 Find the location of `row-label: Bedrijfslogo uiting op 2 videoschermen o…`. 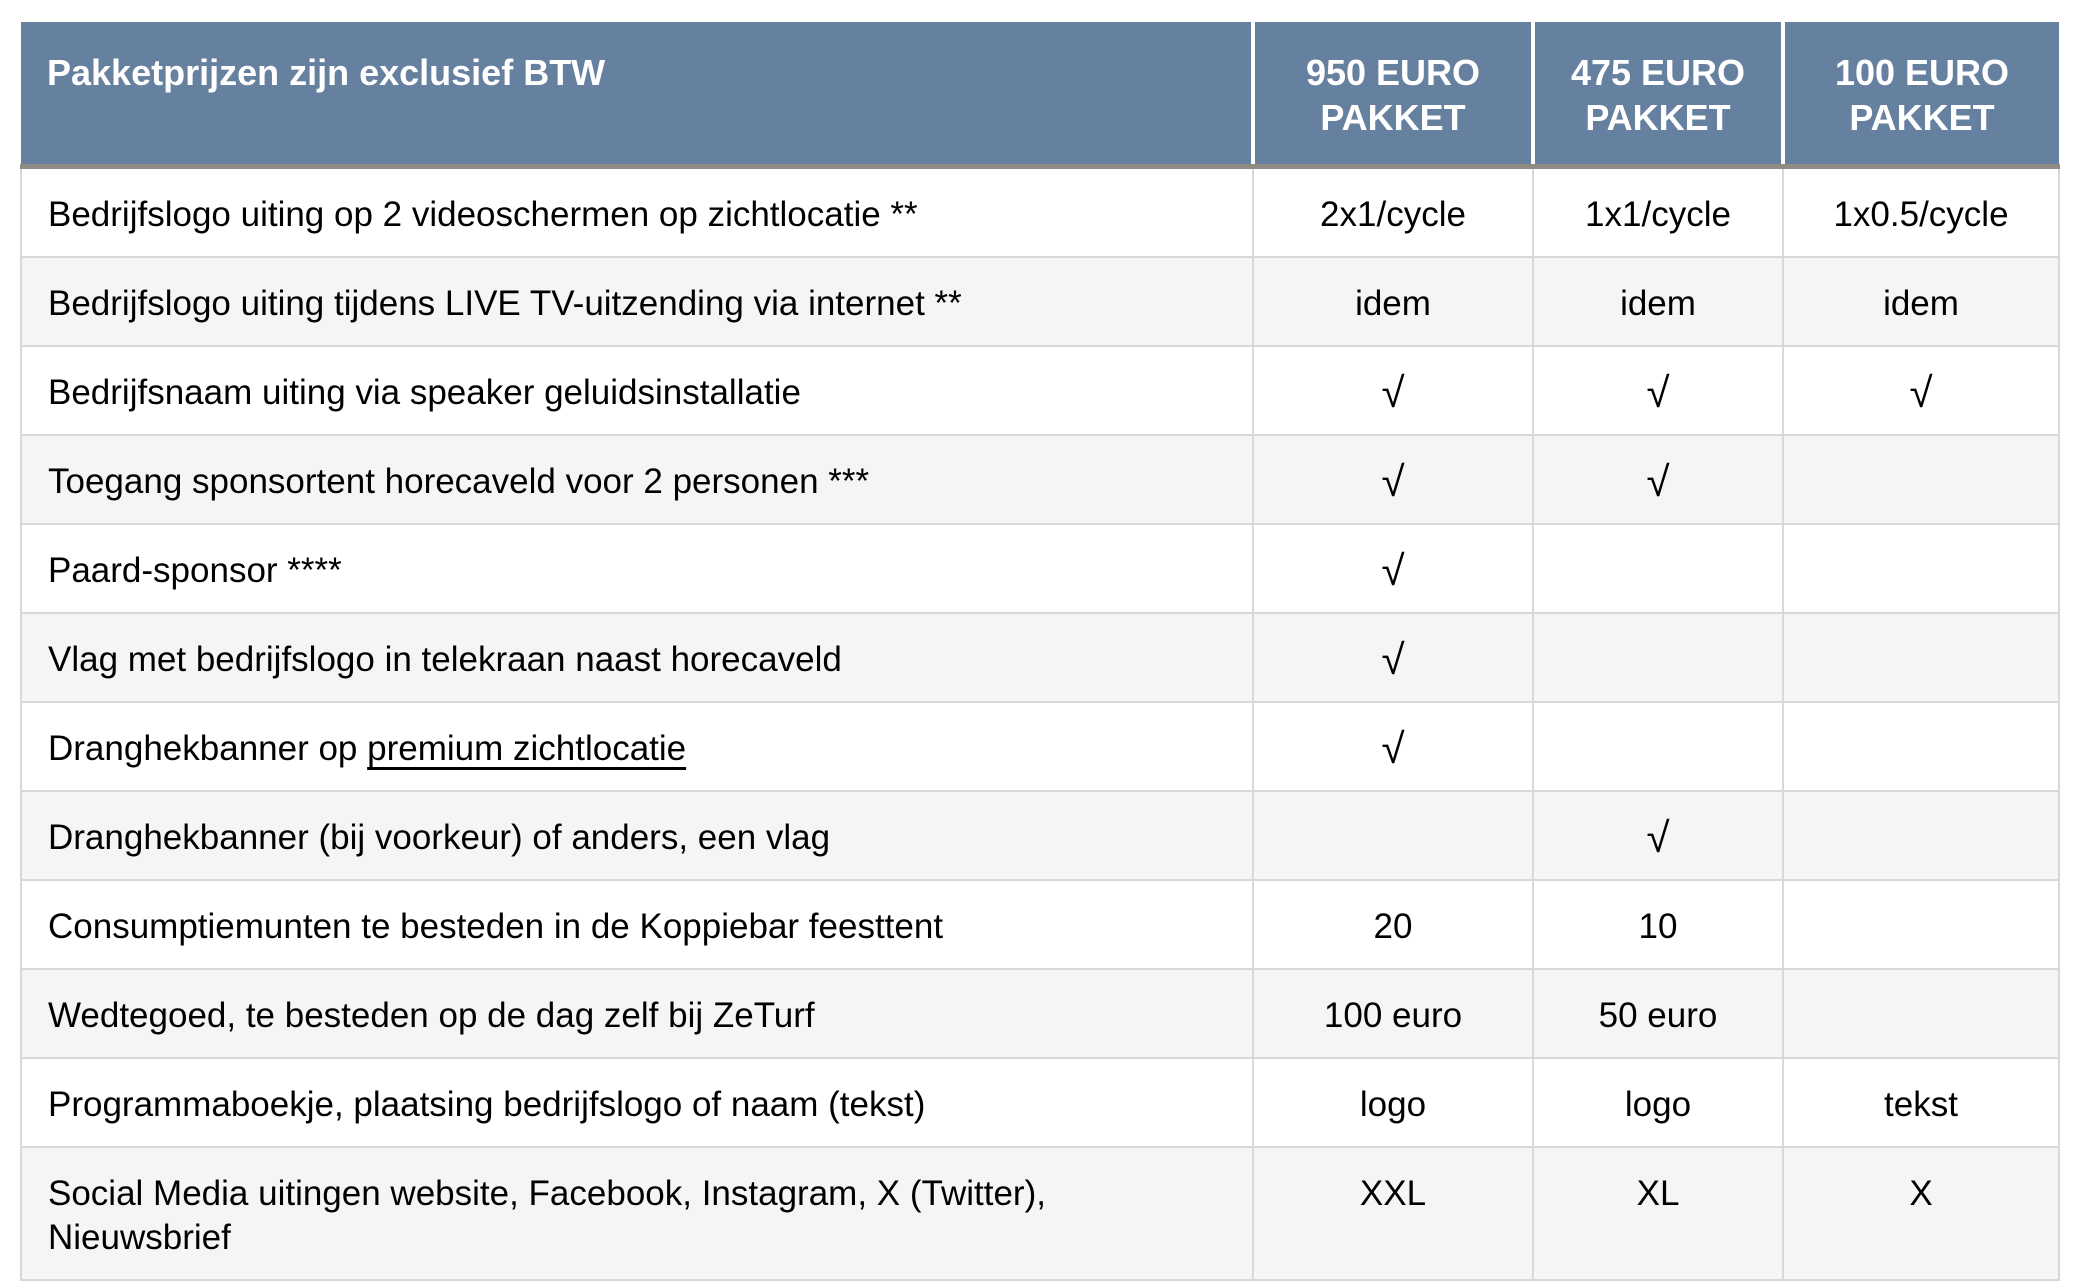

row-label: Bedrijfslogo uiting op 2 videoschermen o… is located at coordinates (637, 211).